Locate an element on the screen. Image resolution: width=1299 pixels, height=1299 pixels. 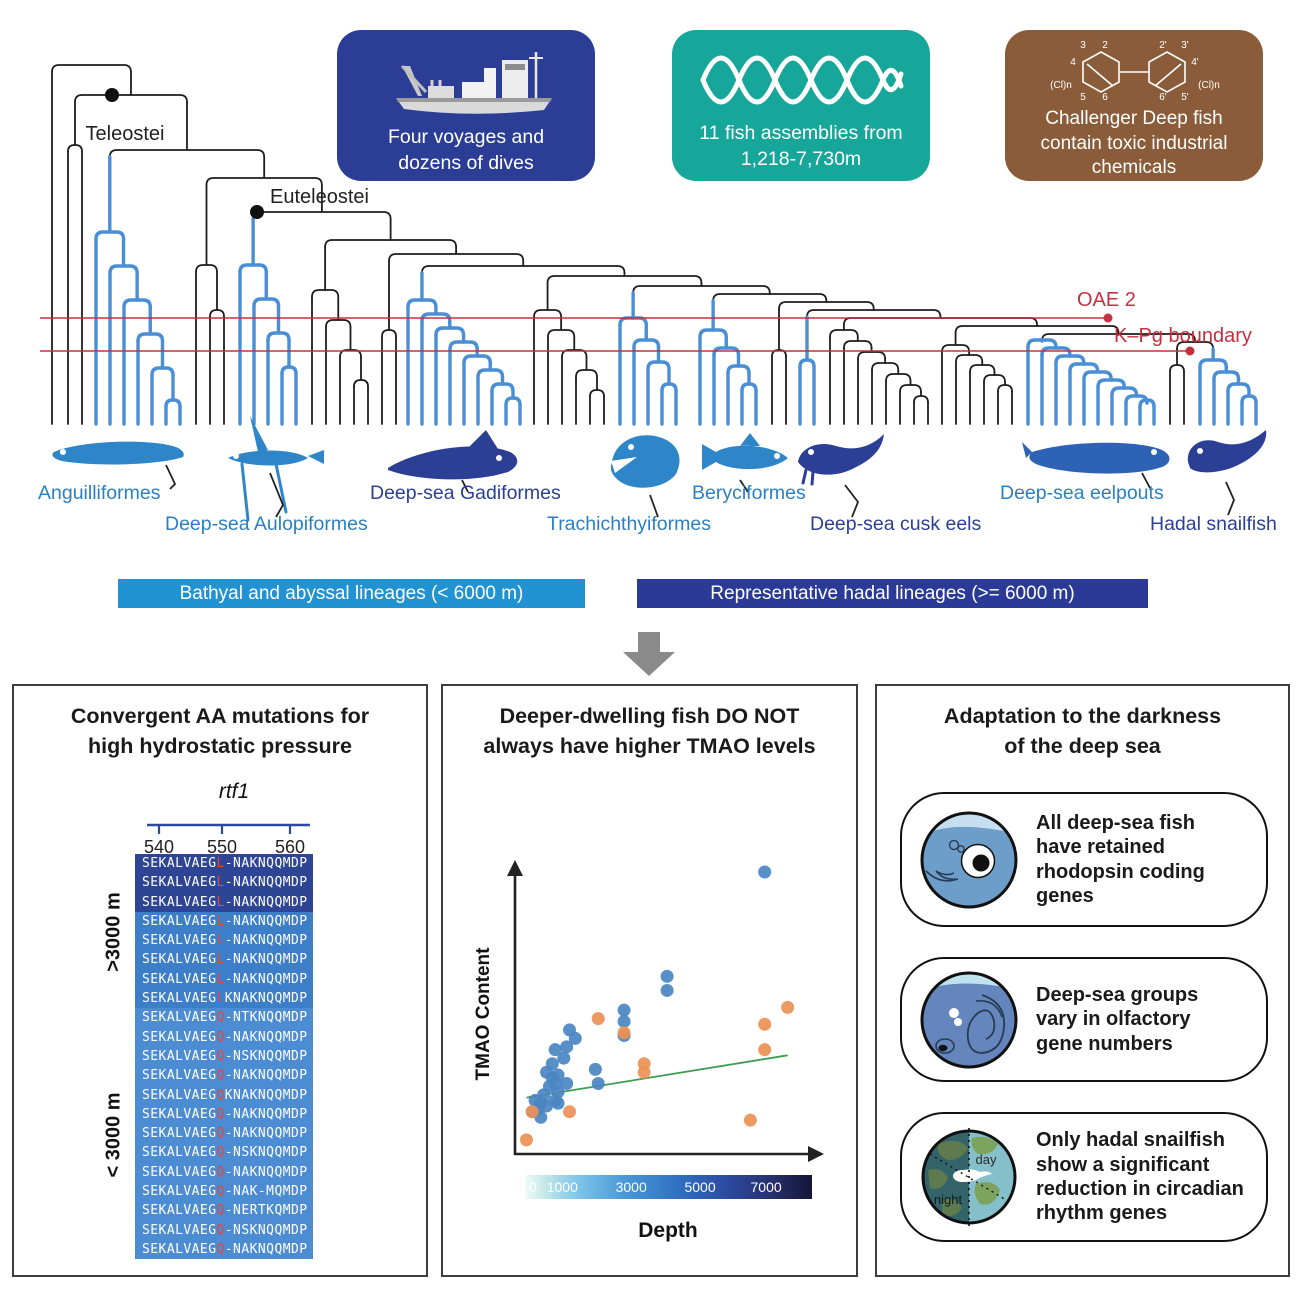
assemblies-text: 11 fish assemblies from 1,218-7,730m is located at coordinates (801, 146).